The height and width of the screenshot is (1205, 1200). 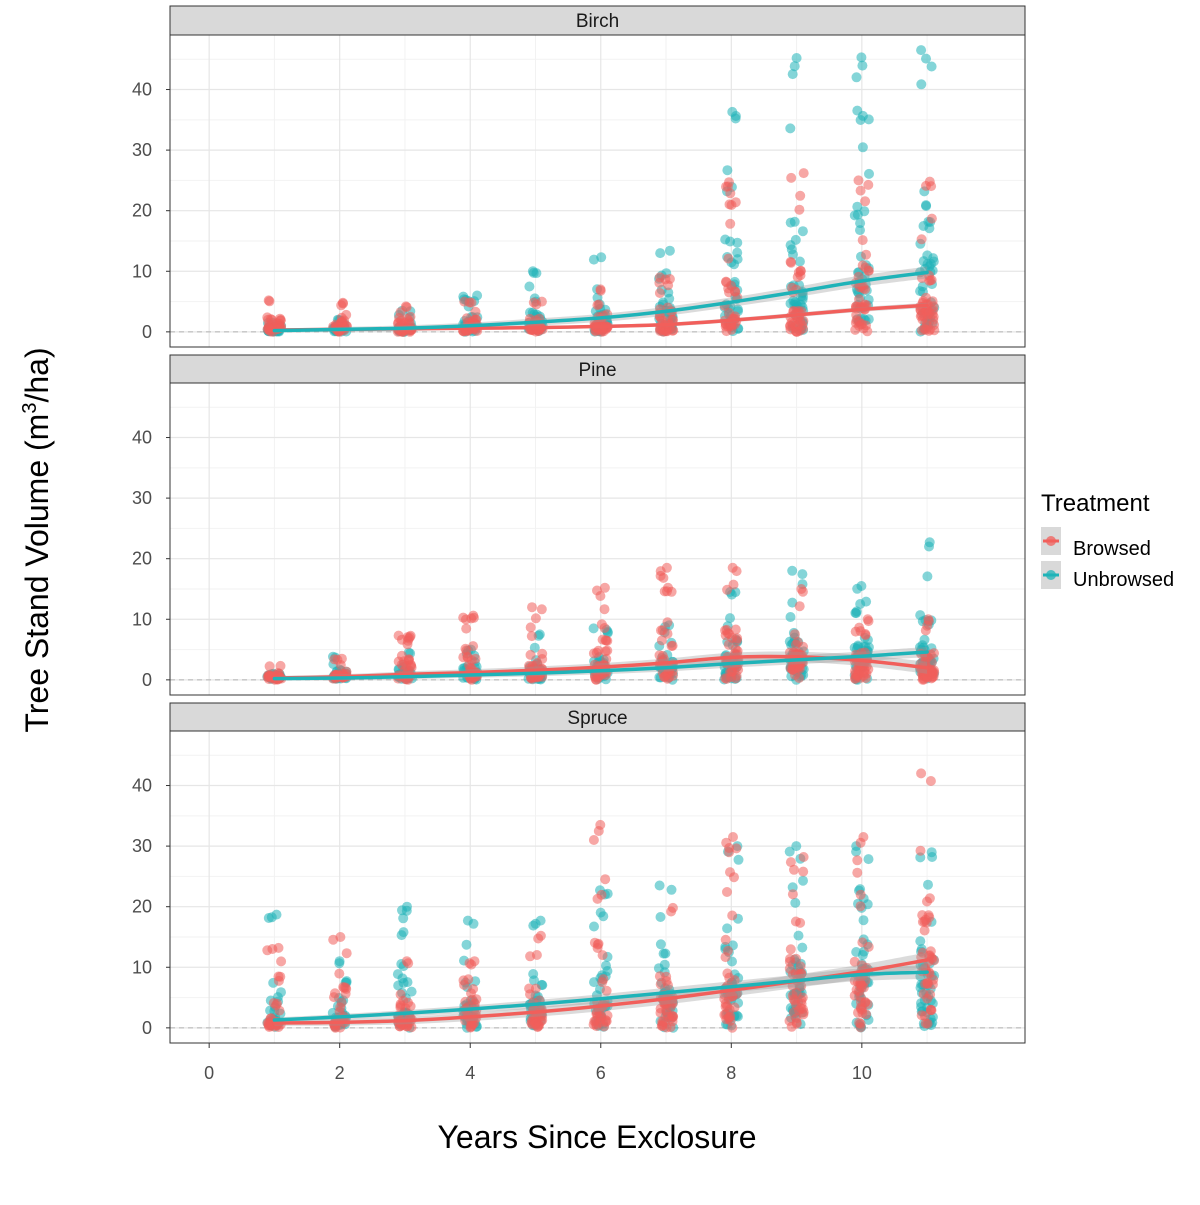 I want to click on trend-ribbon-unbrowsed, so click(x=601, y=994).